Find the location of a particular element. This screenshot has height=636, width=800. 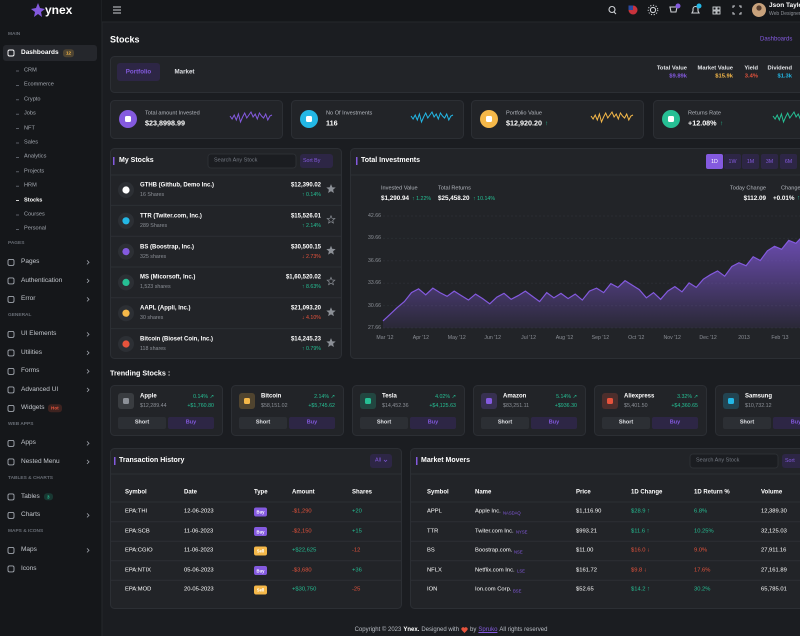

menu-badge: Hot is located at coordinates (55, 409).